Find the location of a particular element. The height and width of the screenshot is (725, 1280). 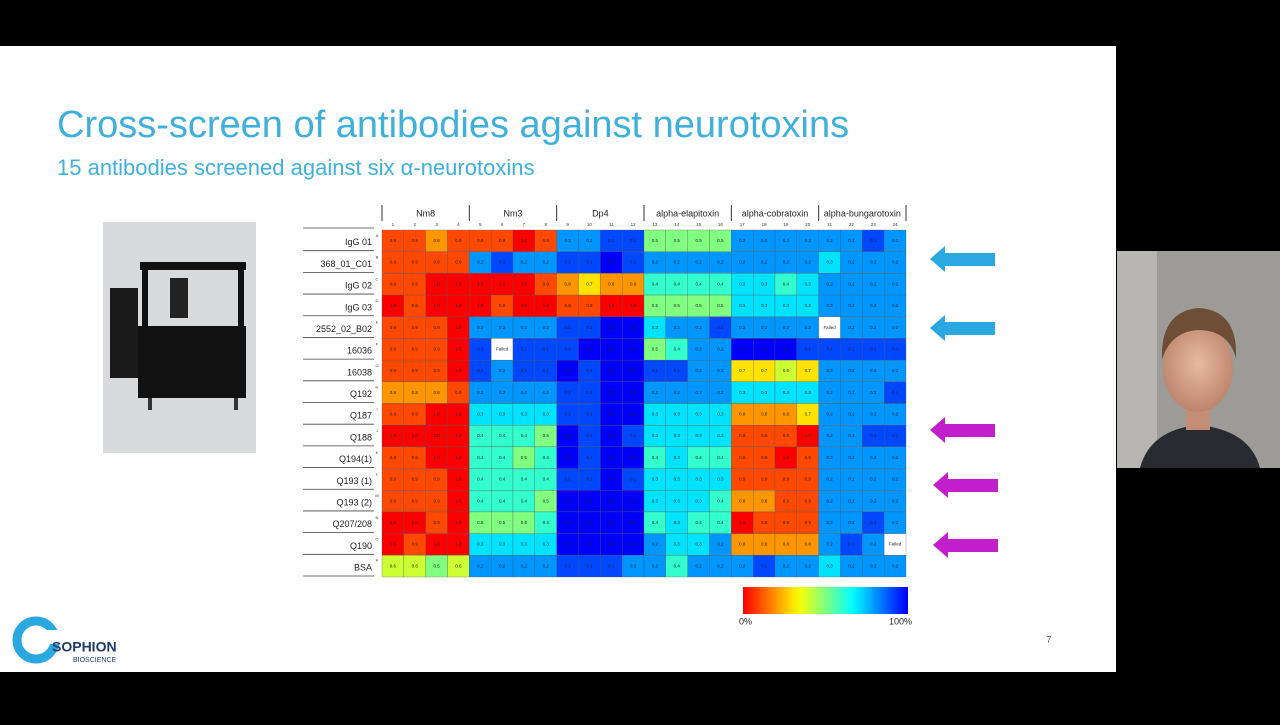

row-letter: H is located at coordinates (377, 387).